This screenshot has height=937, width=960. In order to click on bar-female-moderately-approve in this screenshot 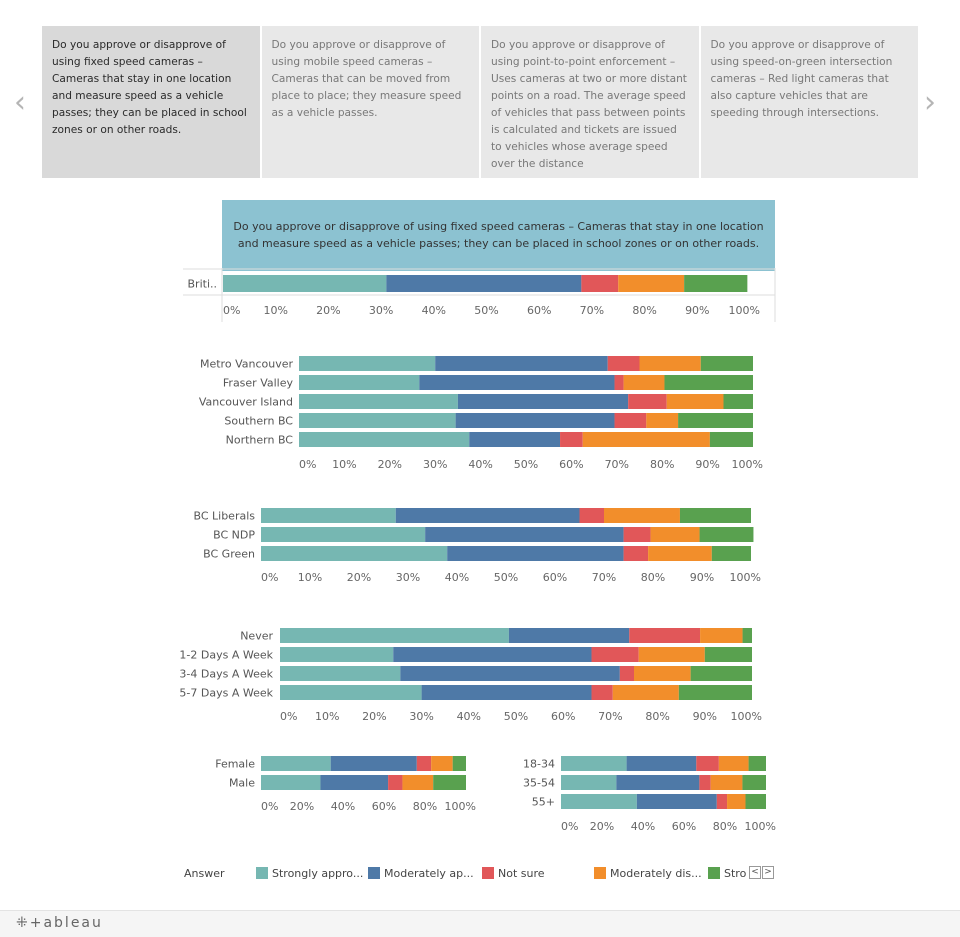, I will do `click(373, 763)`.